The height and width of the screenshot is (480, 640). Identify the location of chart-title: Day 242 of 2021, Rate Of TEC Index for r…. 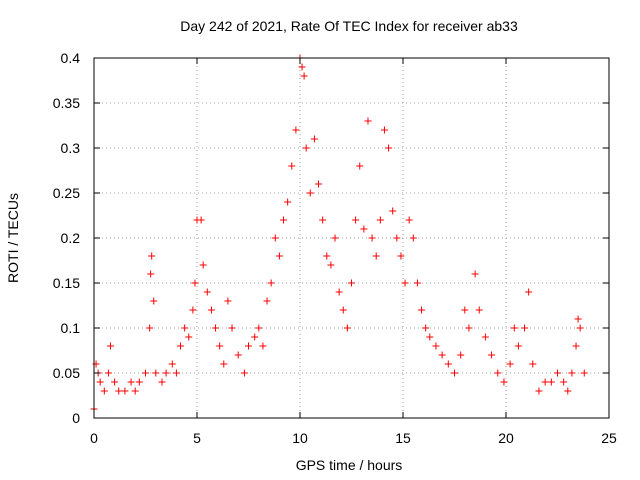
(349, 26).